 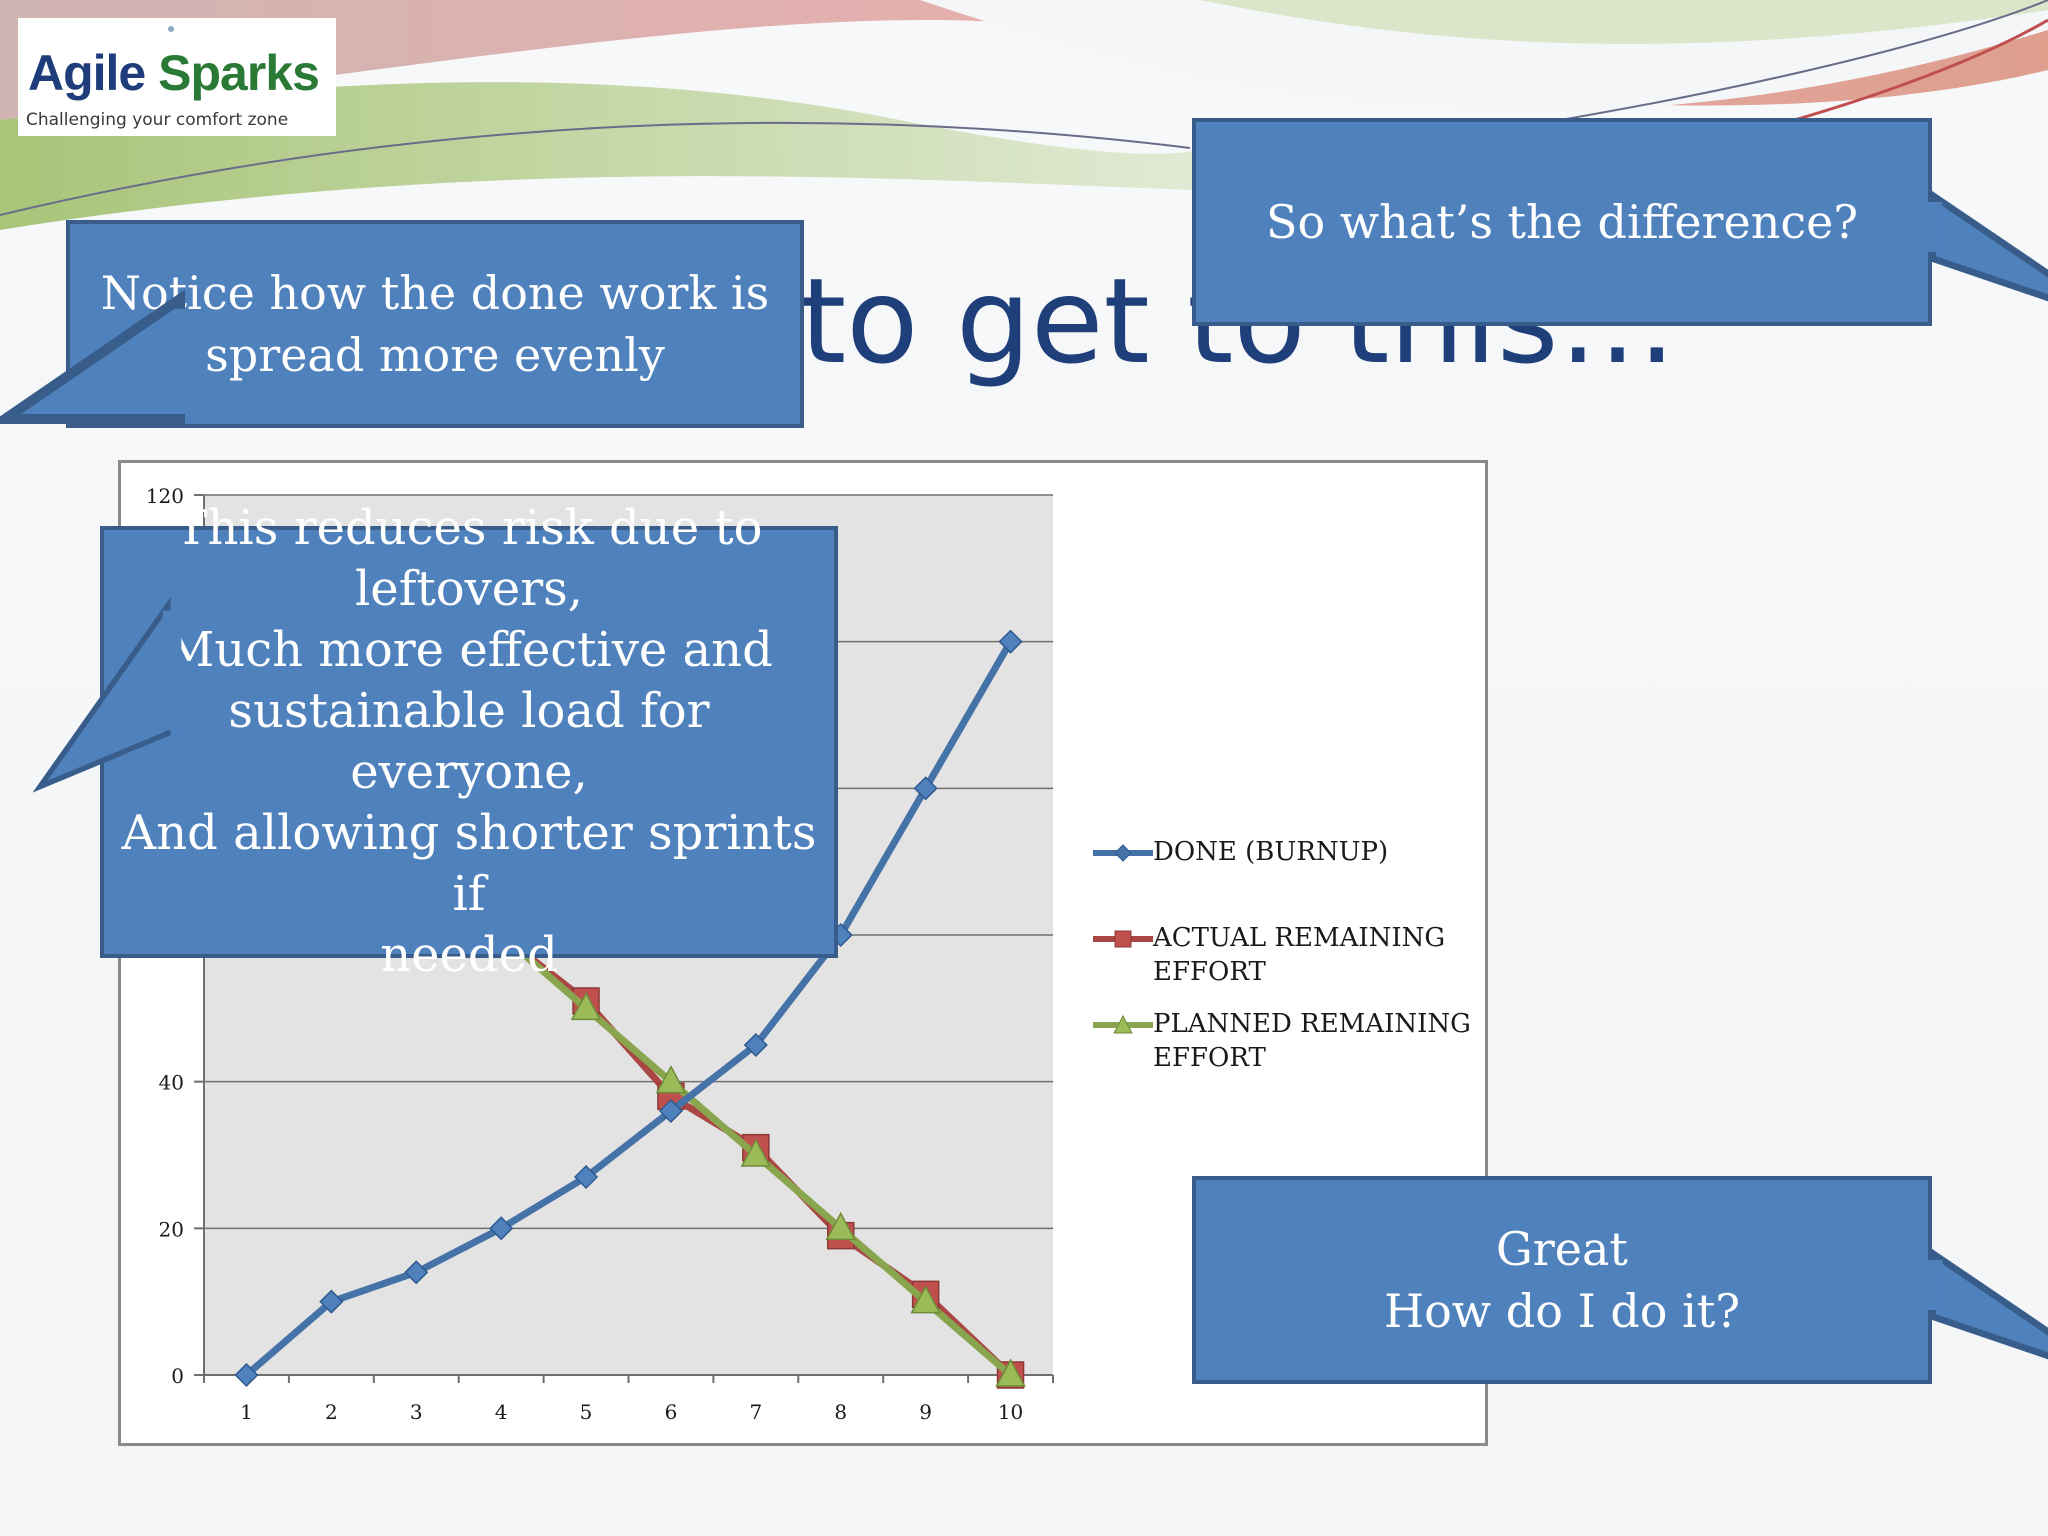 What do you see at coordinates (1299, 955) in the screenshot?
I see `legend-label-actual: ACTUAL REMAINING EFFORT` at bounding box center [1299, 955].